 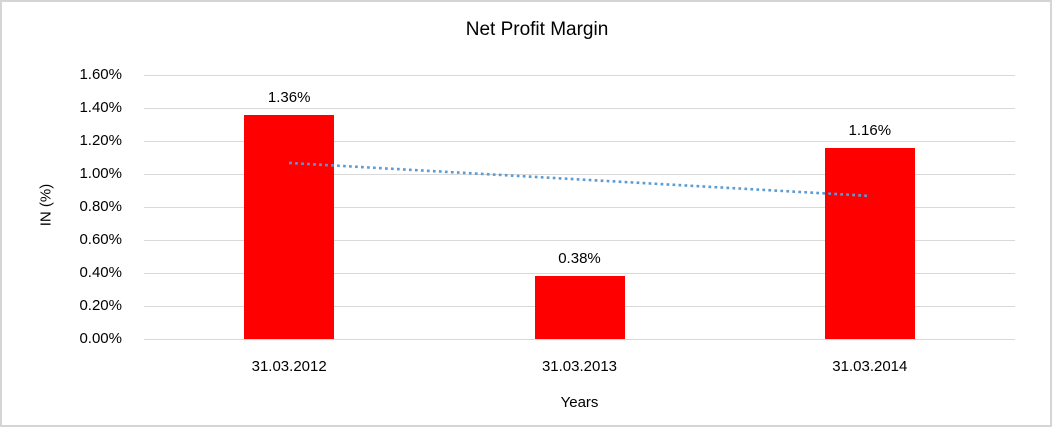 I want to click on bar-data-label: 1.16%, so click(x=870, y=130).